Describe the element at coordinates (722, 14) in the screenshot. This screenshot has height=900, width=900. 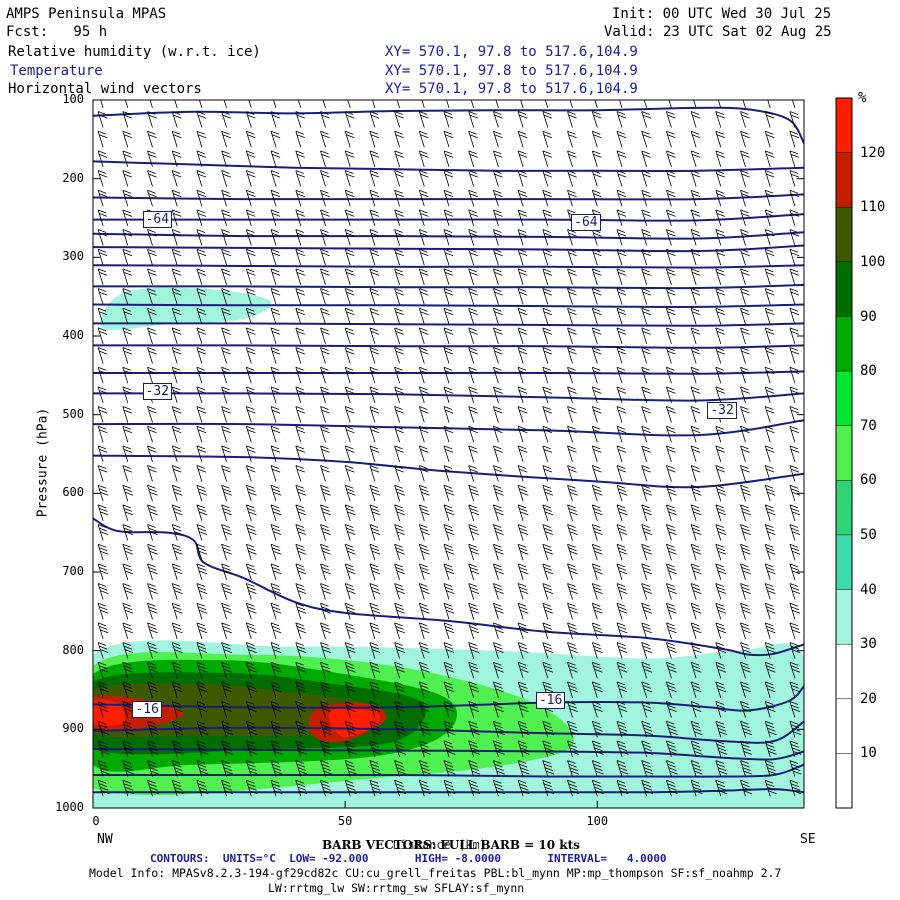
I see `init-time: Init: 00 UTC Wed 30 Jul 25` at that location.